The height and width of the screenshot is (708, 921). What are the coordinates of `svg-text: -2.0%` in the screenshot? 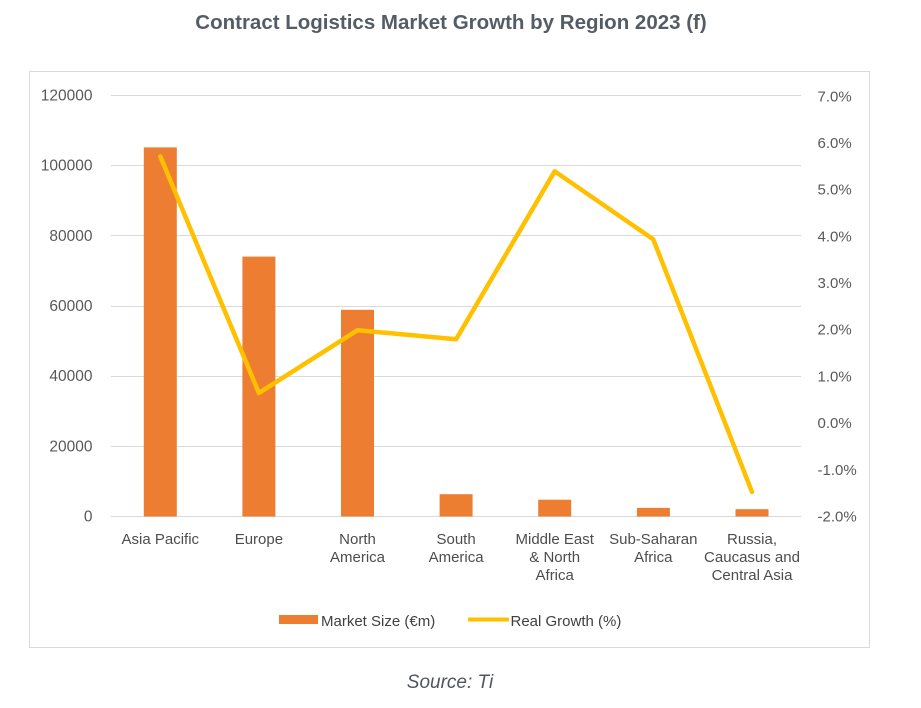 It's located at (837, 517).